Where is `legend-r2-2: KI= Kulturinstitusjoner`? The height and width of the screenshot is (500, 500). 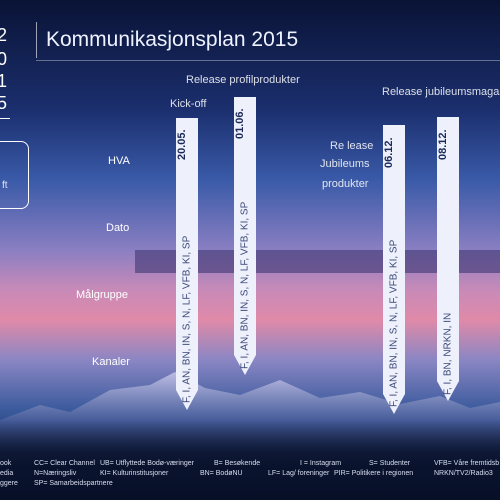 legend-r2-2: KI= Kulturinstitusjoner is located at coordinates (134, 473).